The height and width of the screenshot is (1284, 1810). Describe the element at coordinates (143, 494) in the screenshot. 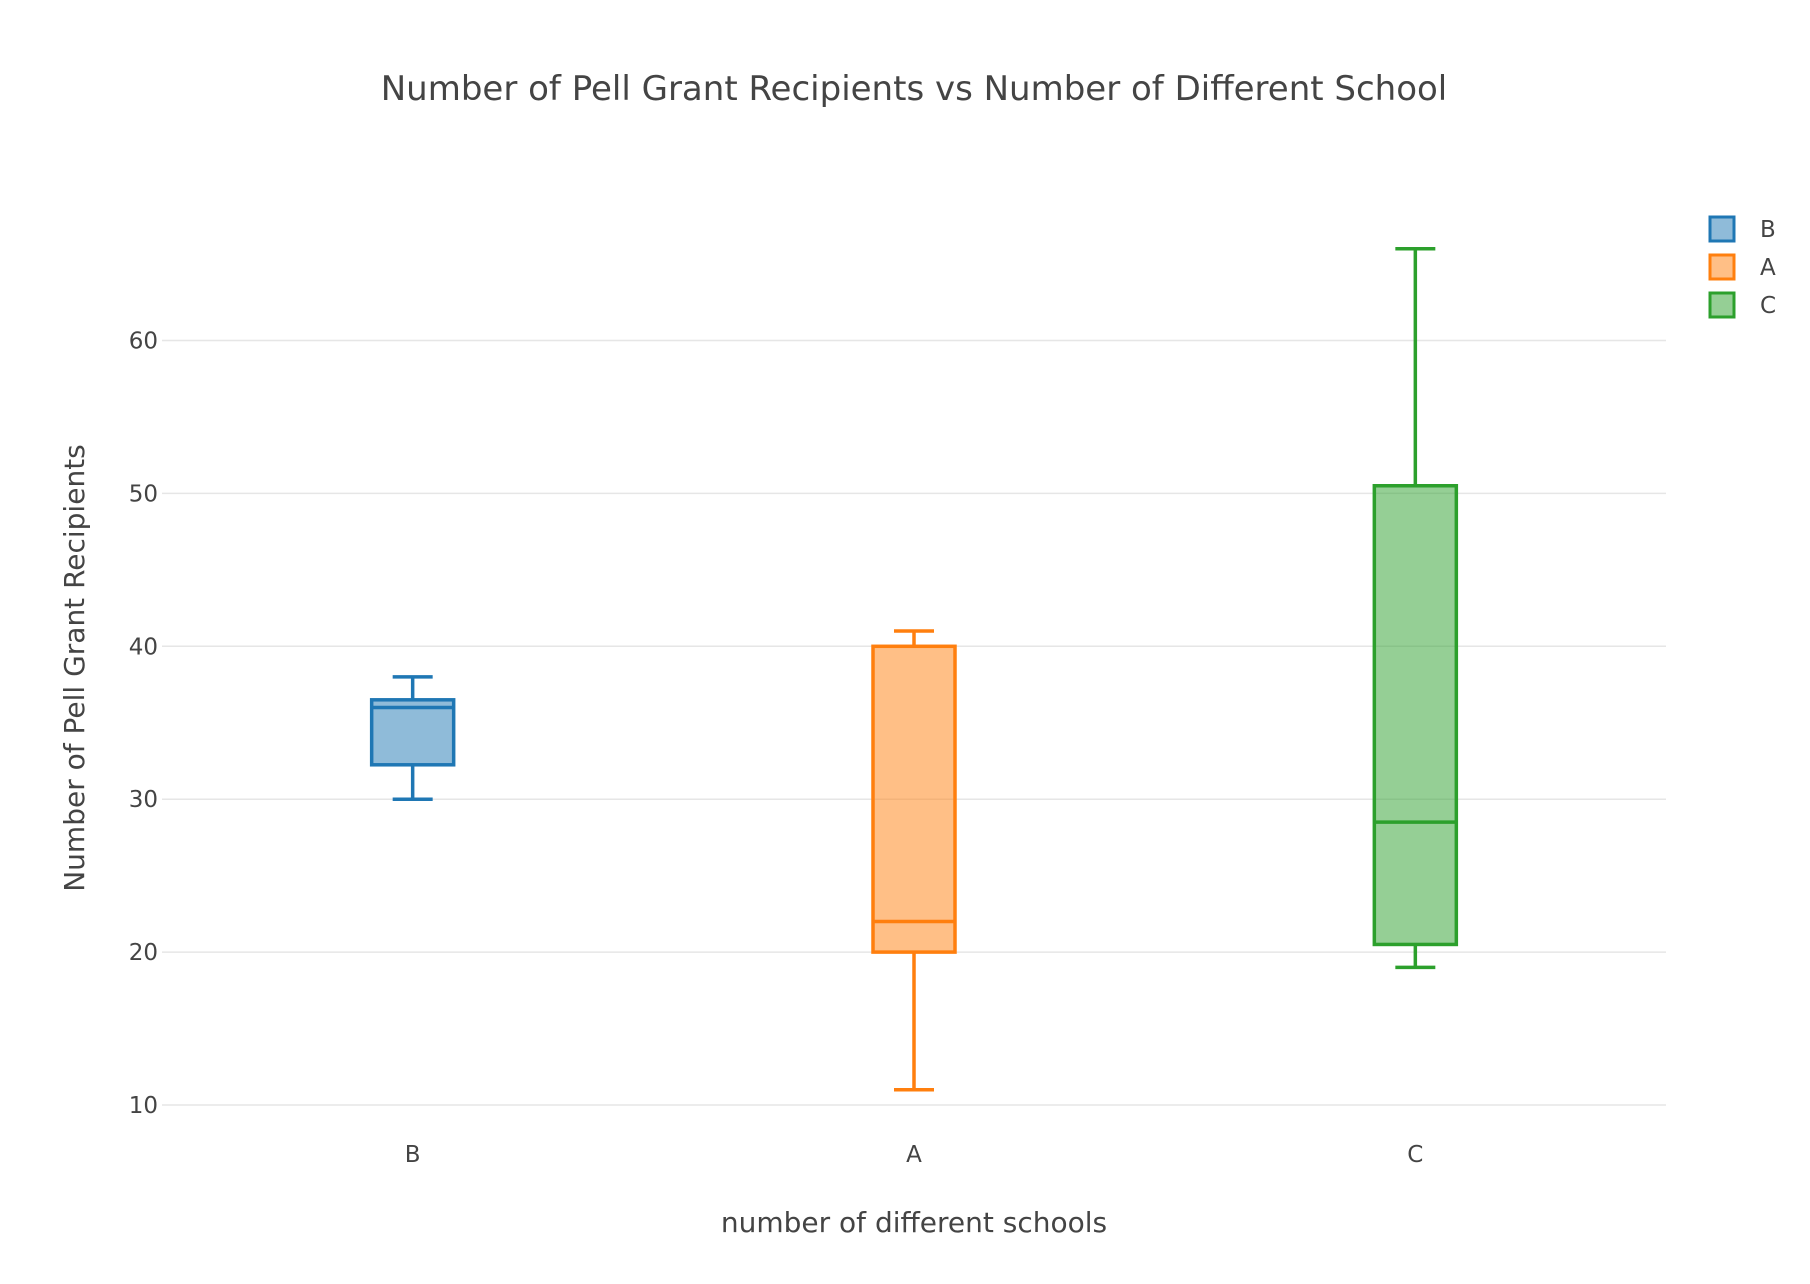

I see `y-tick-label: 50` at that location.